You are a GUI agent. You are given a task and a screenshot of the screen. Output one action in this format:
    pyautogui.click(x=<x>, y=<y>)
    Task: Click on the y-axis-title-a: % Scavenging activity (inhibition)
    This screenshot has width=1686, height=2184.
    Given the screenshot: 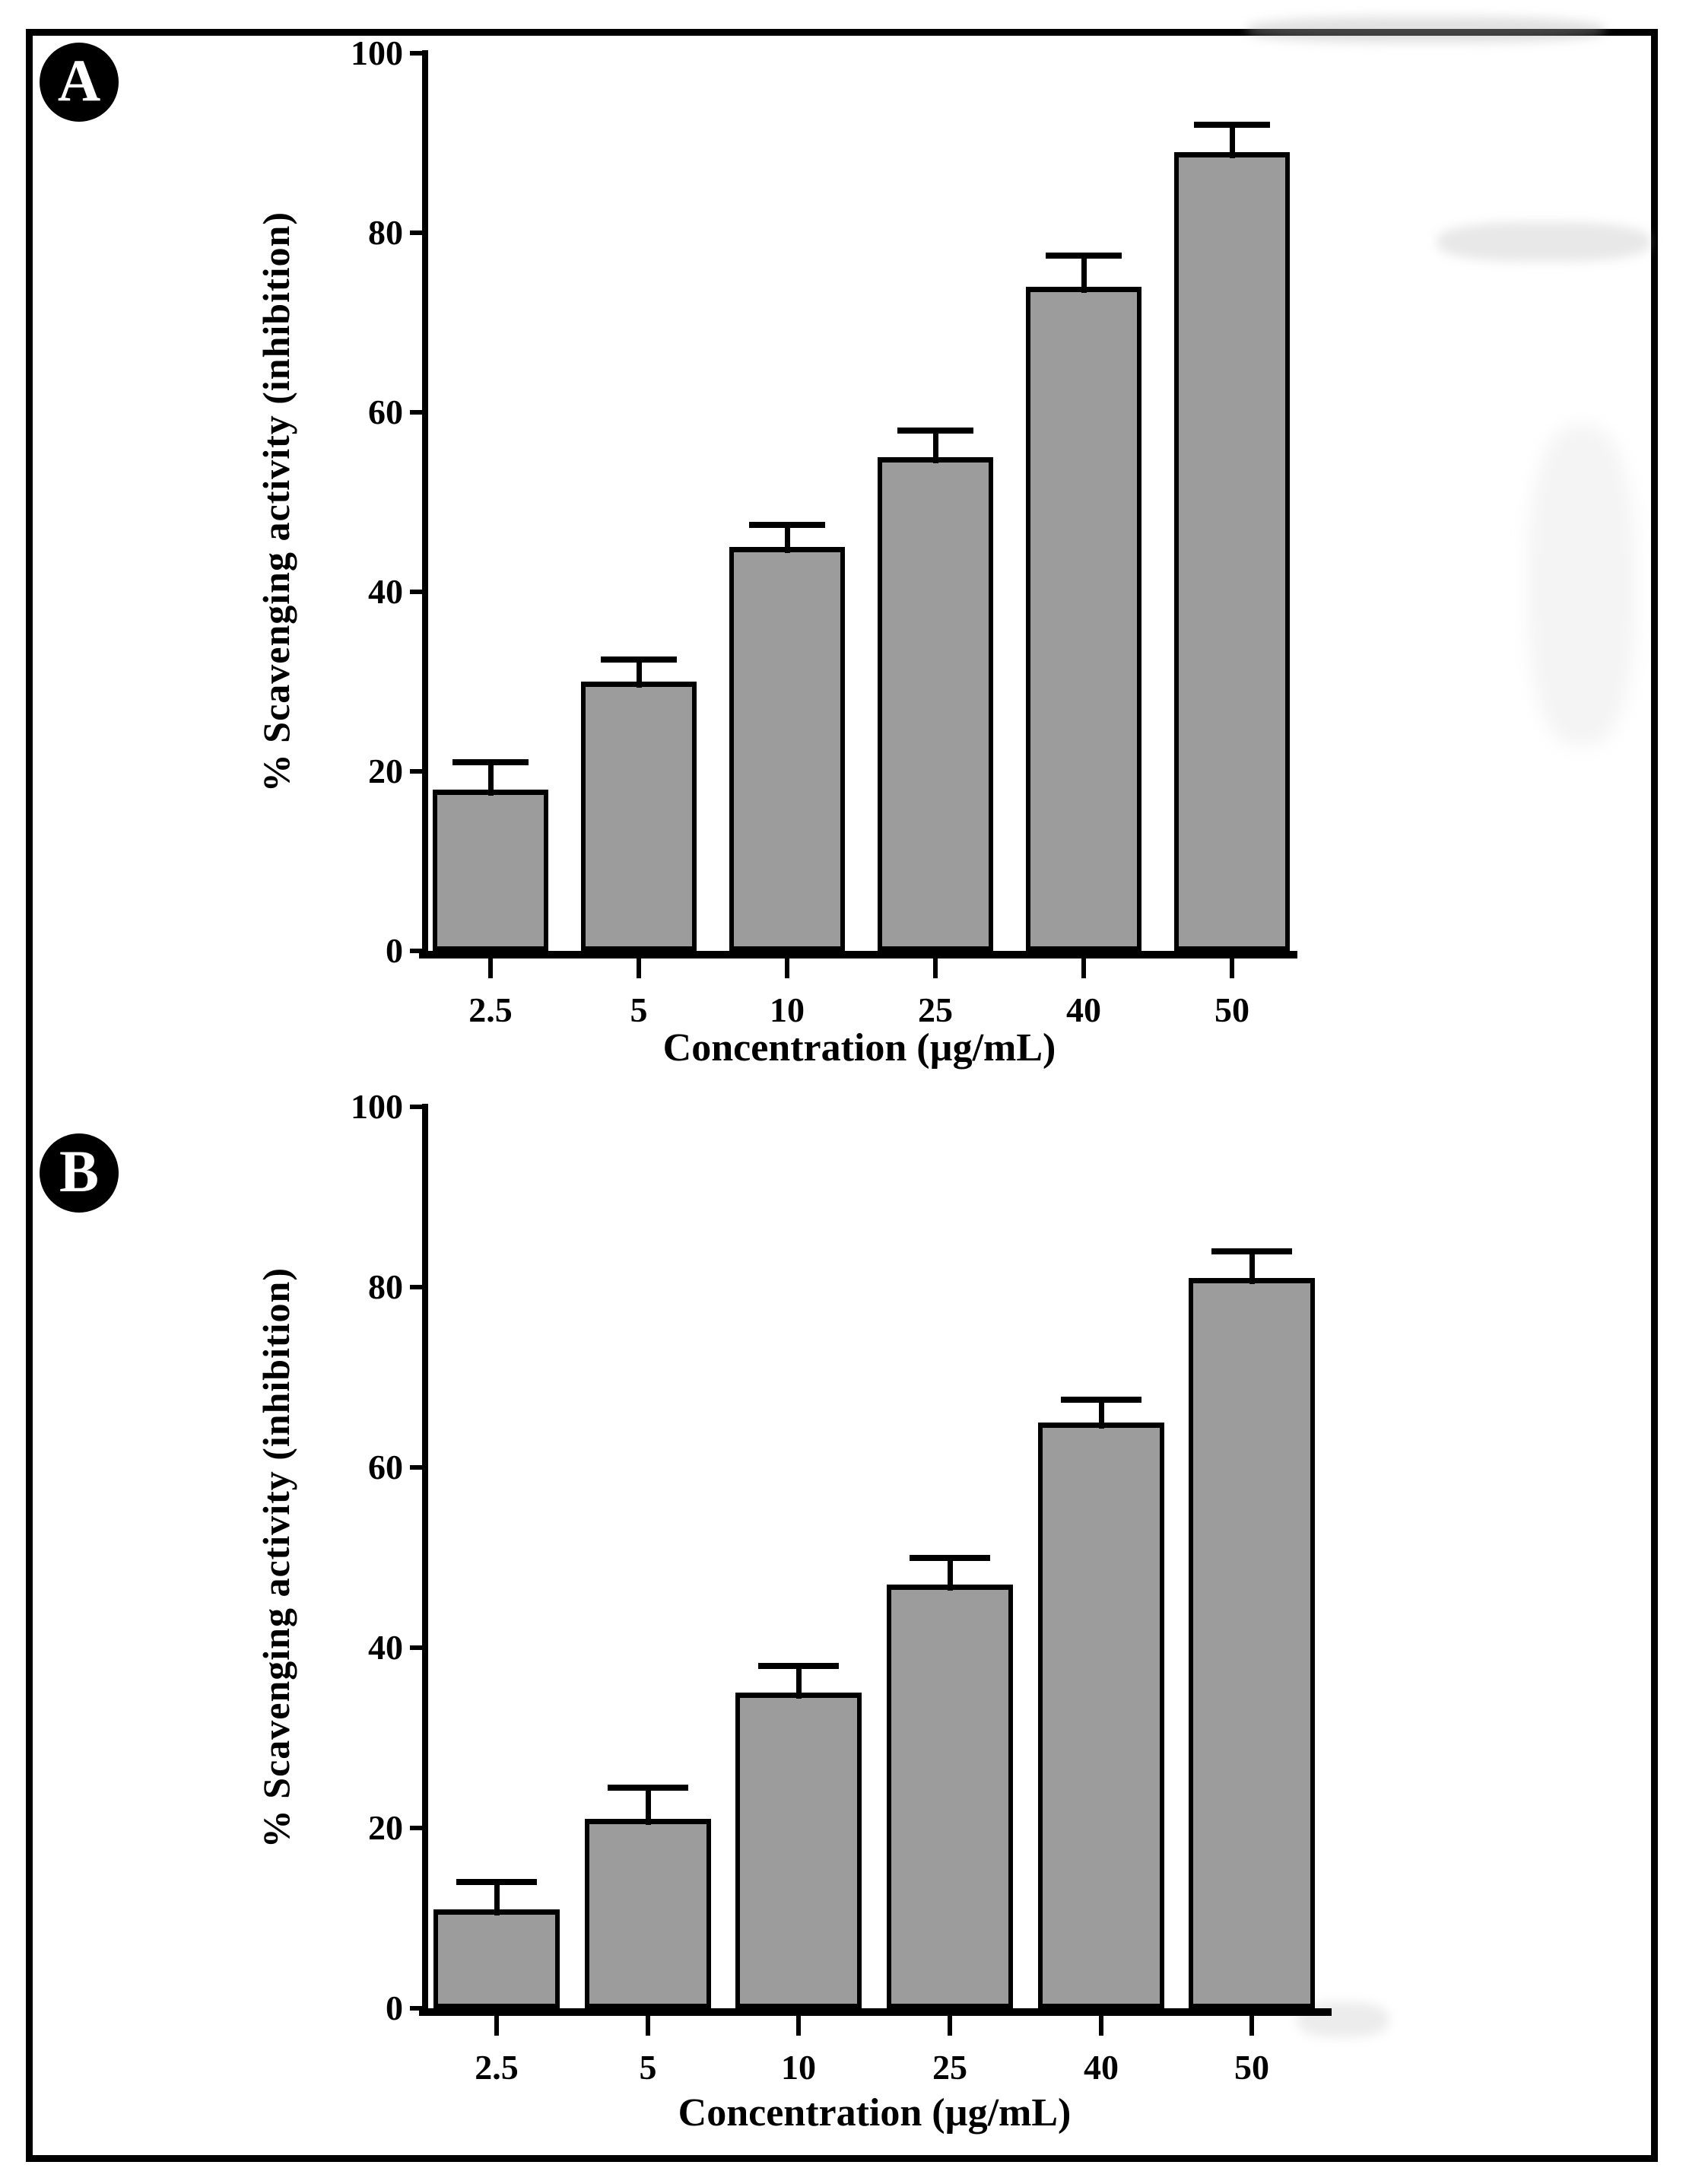 What is the action you would take?
    pyautogui.click(x=276, y=502)
    